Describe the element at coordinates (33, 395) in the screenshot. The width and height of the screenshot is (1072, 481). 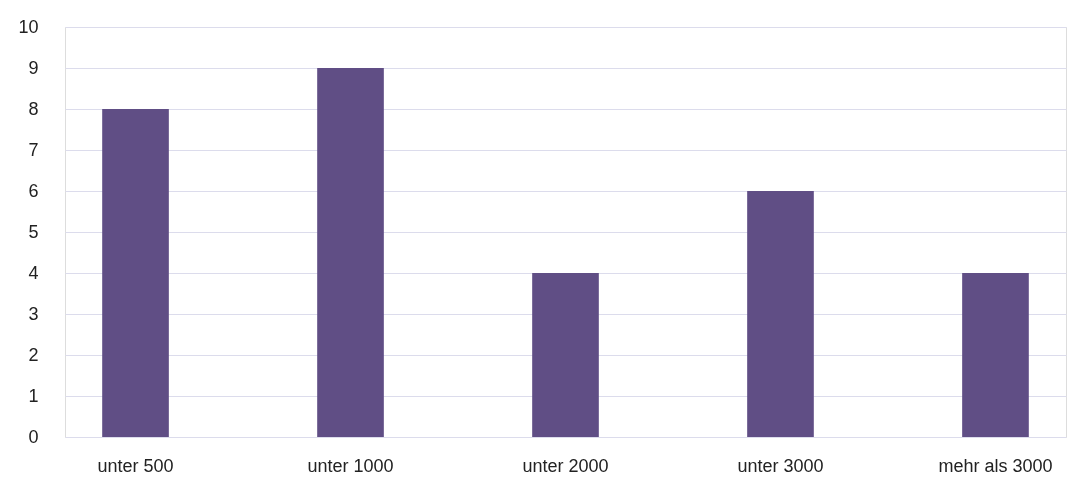
I see `y-tick-label: 1` at that location.